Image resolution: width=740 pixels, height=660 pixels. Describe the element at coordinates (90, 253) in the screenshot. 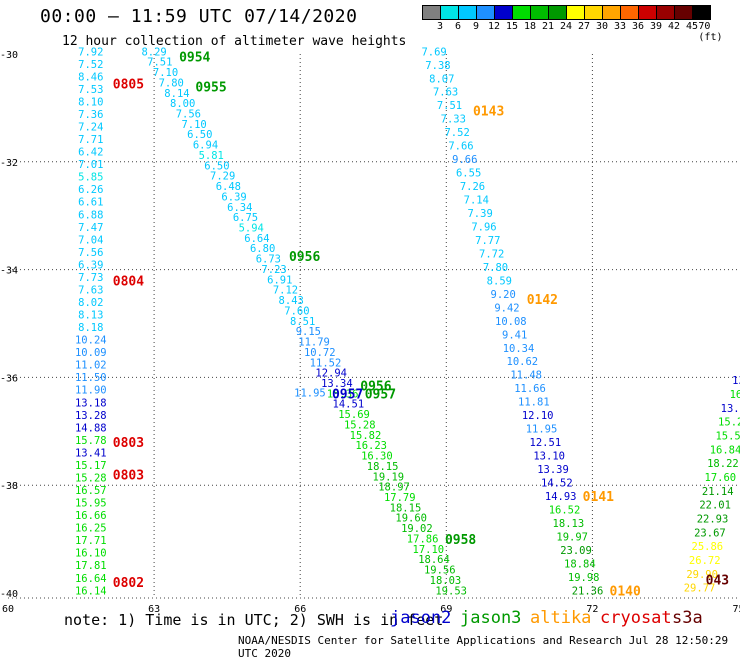

I see `wave-height-value: 7.56` at that location.